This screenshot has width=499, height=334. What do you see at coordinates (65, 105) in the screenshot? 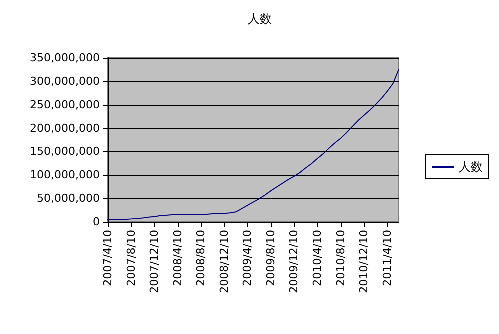
I see `y-tick-label: 250,000,000` at bounding box center [65, 105].